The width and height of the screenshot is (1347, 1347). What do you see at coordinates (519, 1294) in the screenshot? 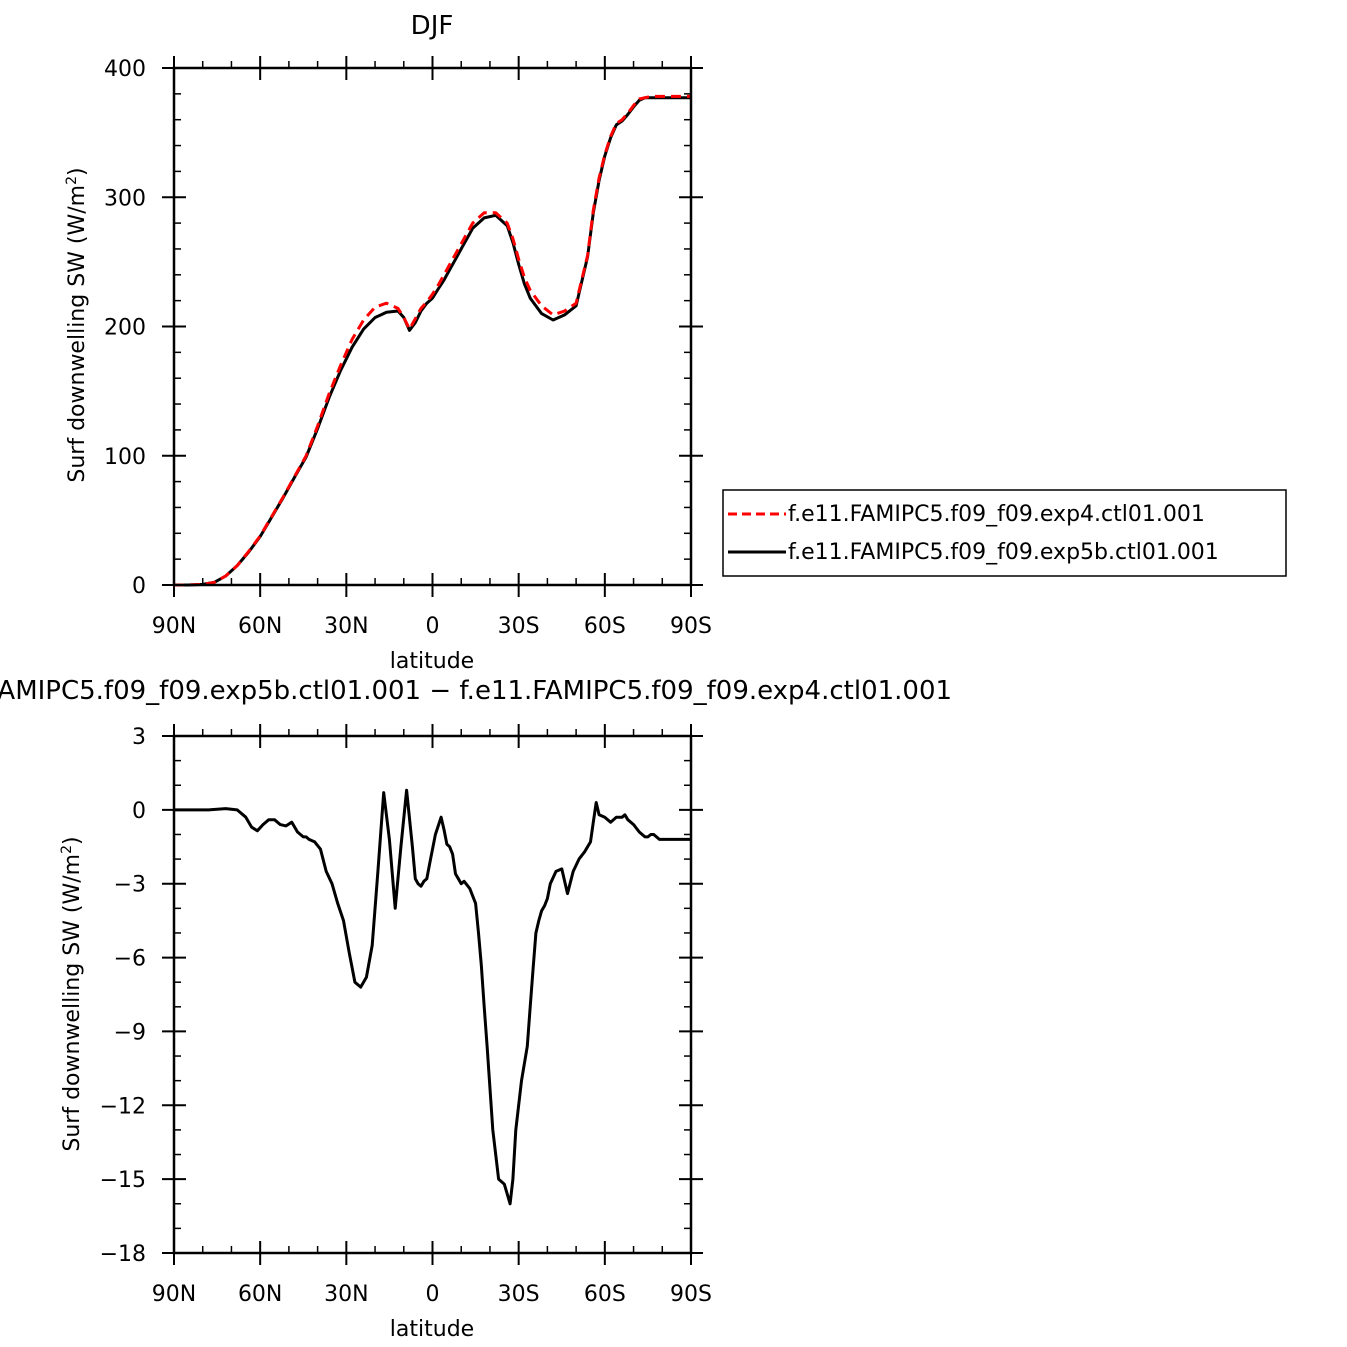
I see `bottom-chart-x-tick-label: 30S` at bounding box center [519, 1294].